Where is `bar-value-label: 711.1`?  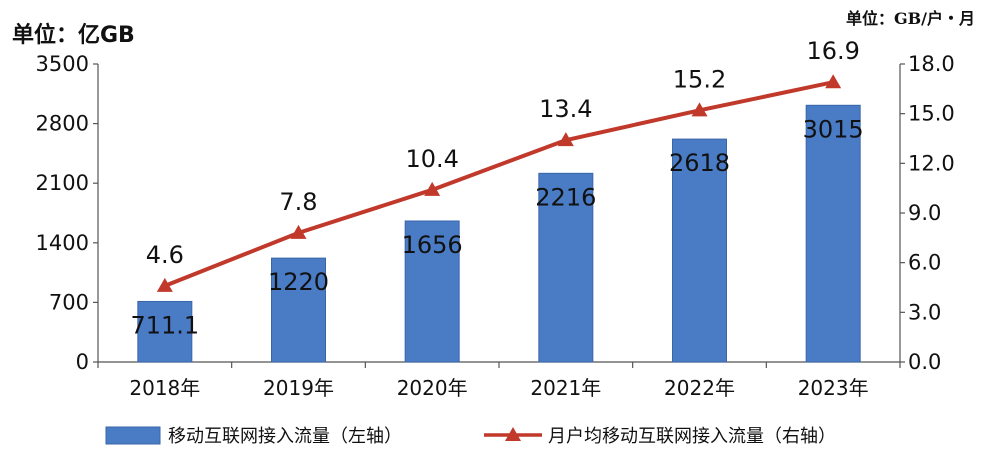
bar-value-label: 711.1 is located at coordinates (164, 325).